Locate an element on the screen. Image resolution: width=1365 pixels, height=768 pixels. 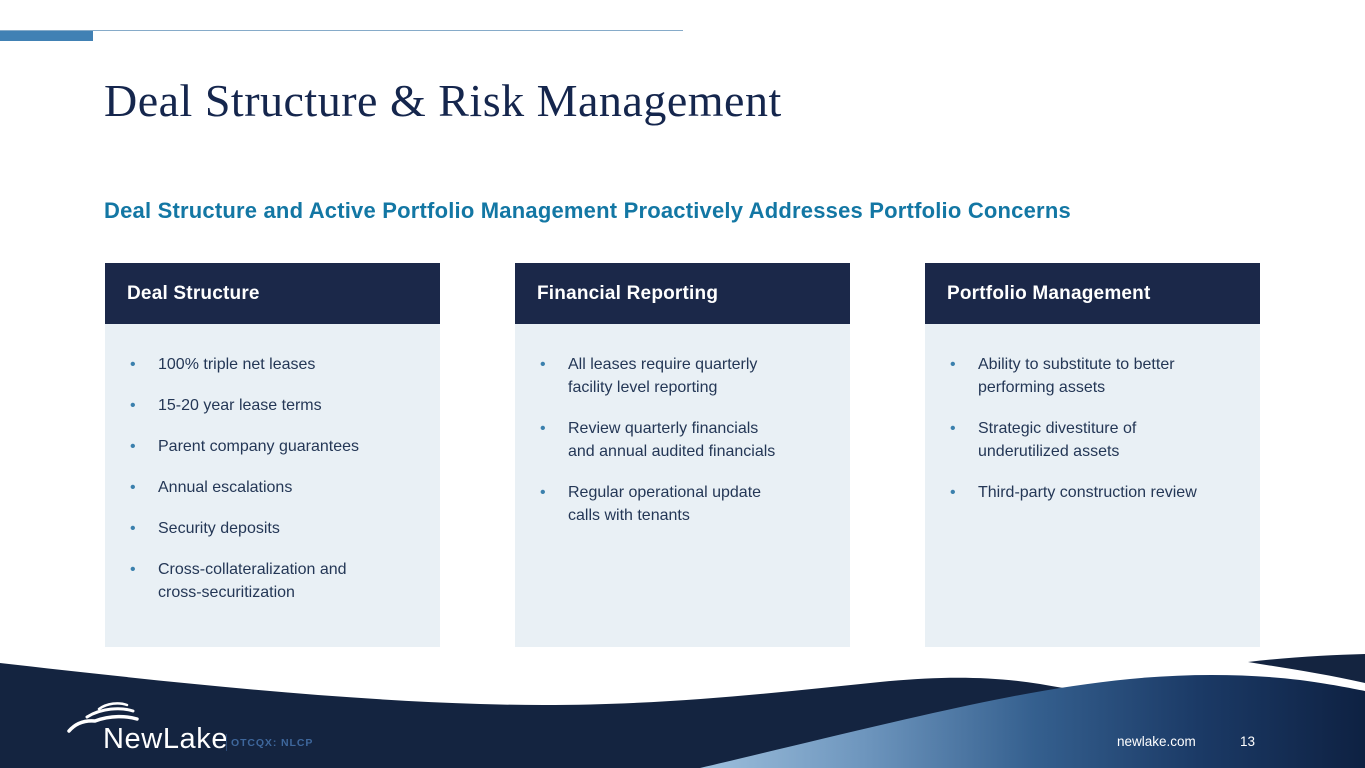
website-link: newlake.com is located at coordinates (1156, 741).